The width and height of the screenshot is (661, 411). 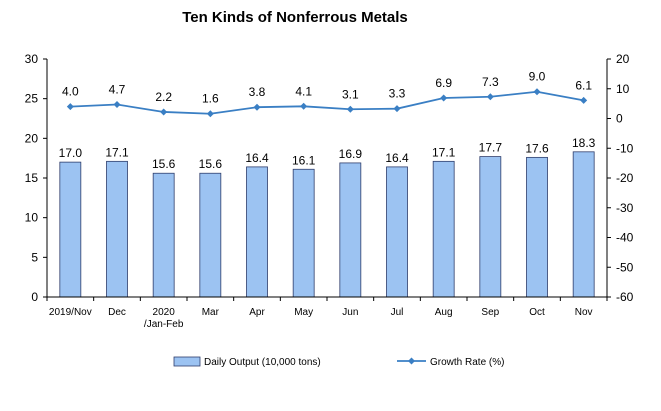 What do you see at coordinates (257, 312) in the screenshot?
I see `x-tick-label: Apr` at bounding box center [257, 312].